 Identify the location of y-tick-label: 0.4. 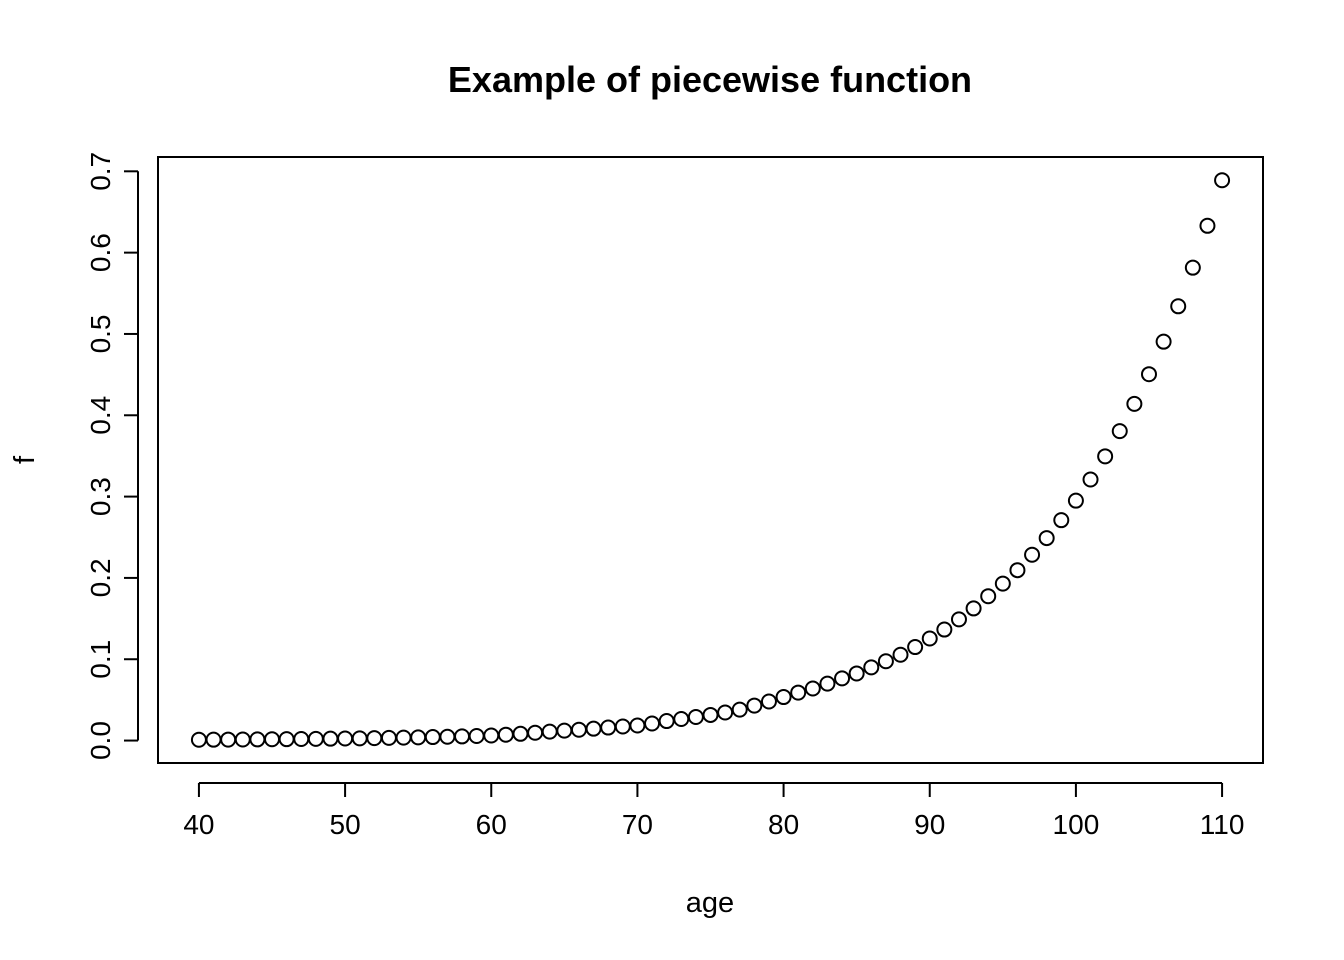
(100, 415).